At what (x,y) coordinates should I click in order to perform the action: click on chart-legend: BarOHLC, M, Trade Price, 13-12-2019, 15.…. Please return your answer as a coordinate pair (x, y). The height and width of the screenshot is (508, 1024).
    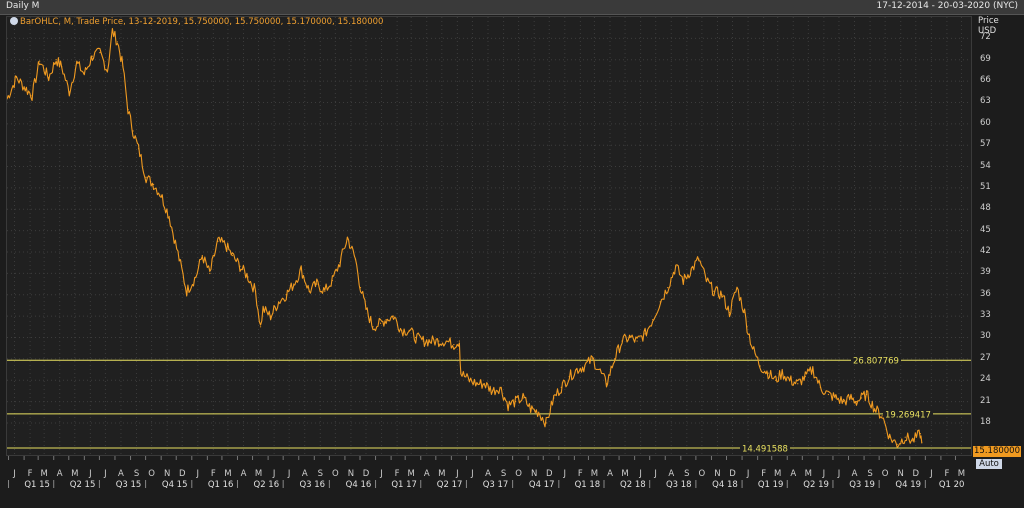
    Looking at the image, I should click on (196, 22).